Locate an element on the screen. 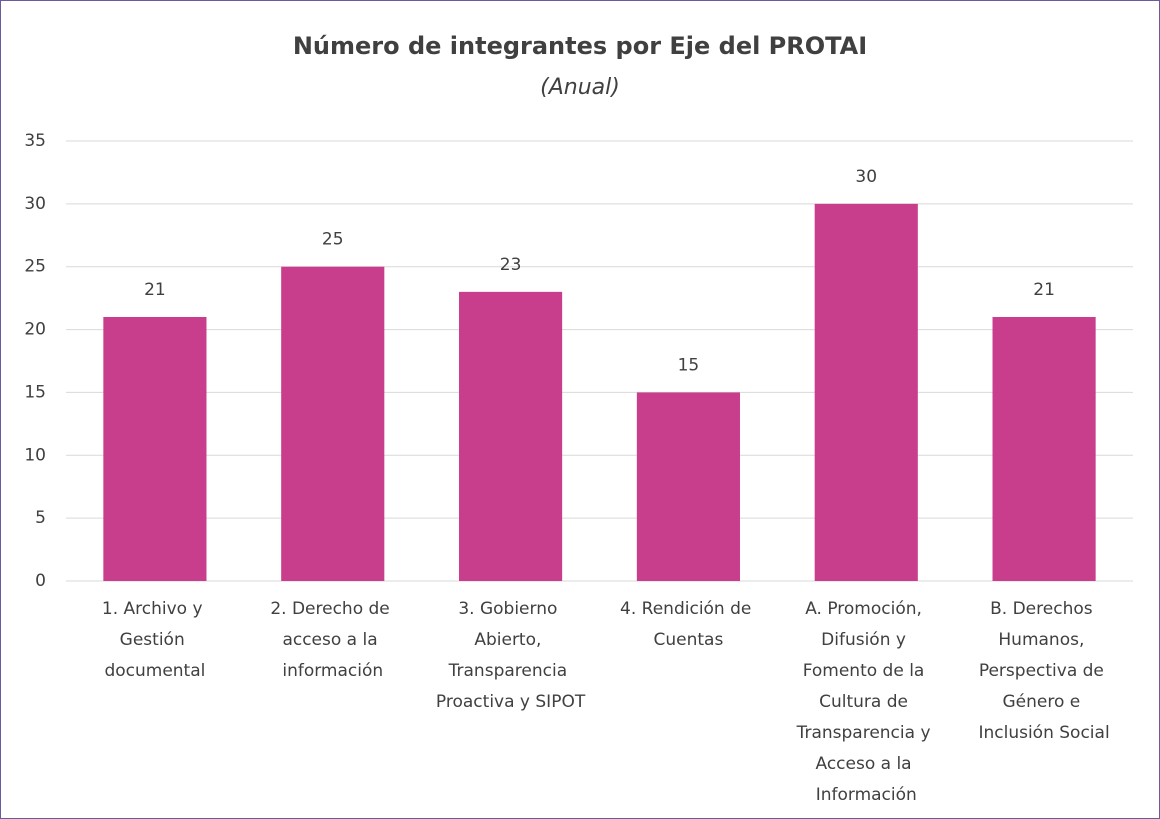 The image size is (1160, 819). y-tick-label: 20 is located at coordinates (35, 330).